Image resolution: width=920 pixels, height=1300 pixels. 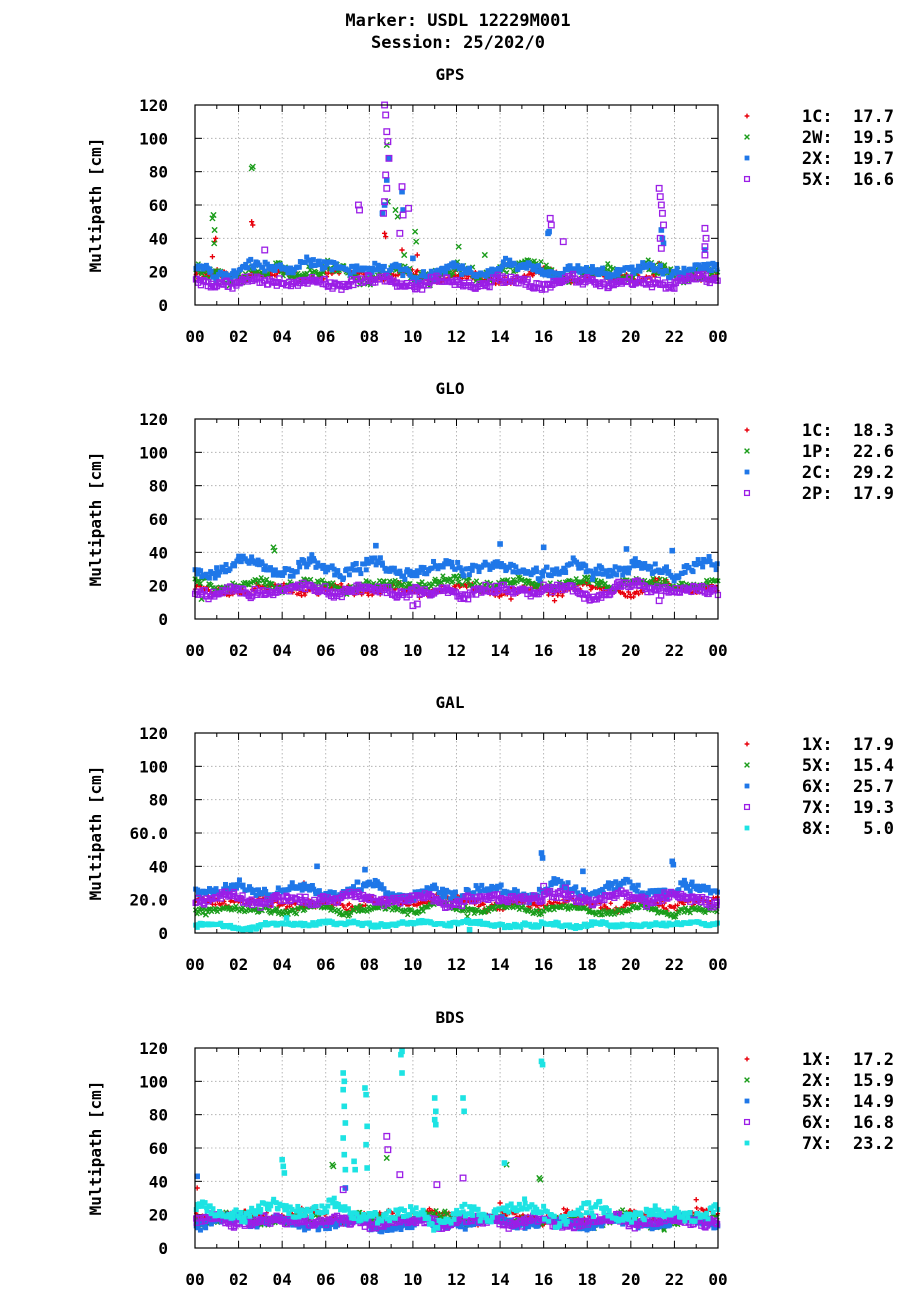 I want to click on y-tick-label: 60.0, so click(x=148, y=833).